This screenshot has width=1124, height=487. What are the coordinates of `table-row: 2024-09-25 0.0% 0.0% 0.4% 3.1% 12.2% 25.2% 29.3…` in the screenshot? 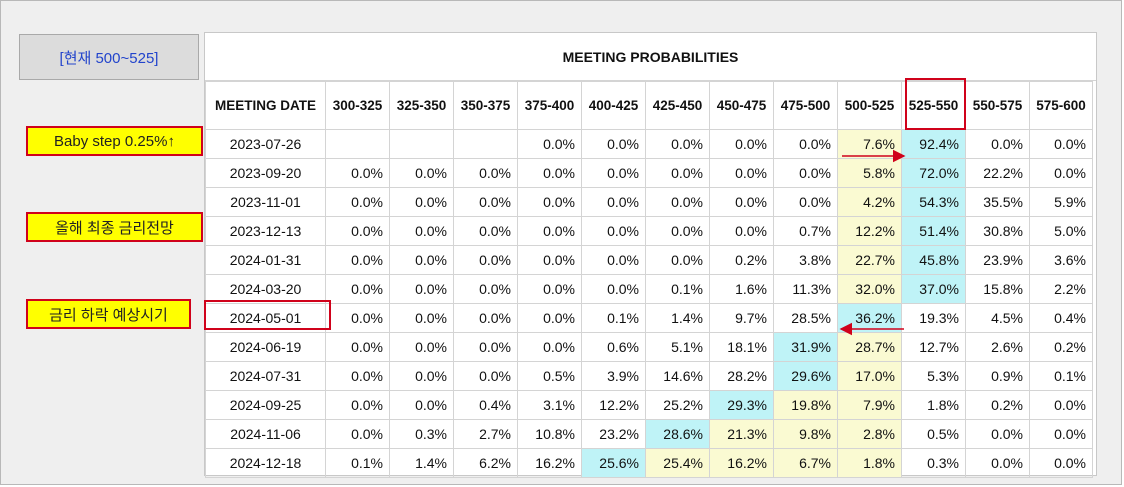 It's located at (649, 405).